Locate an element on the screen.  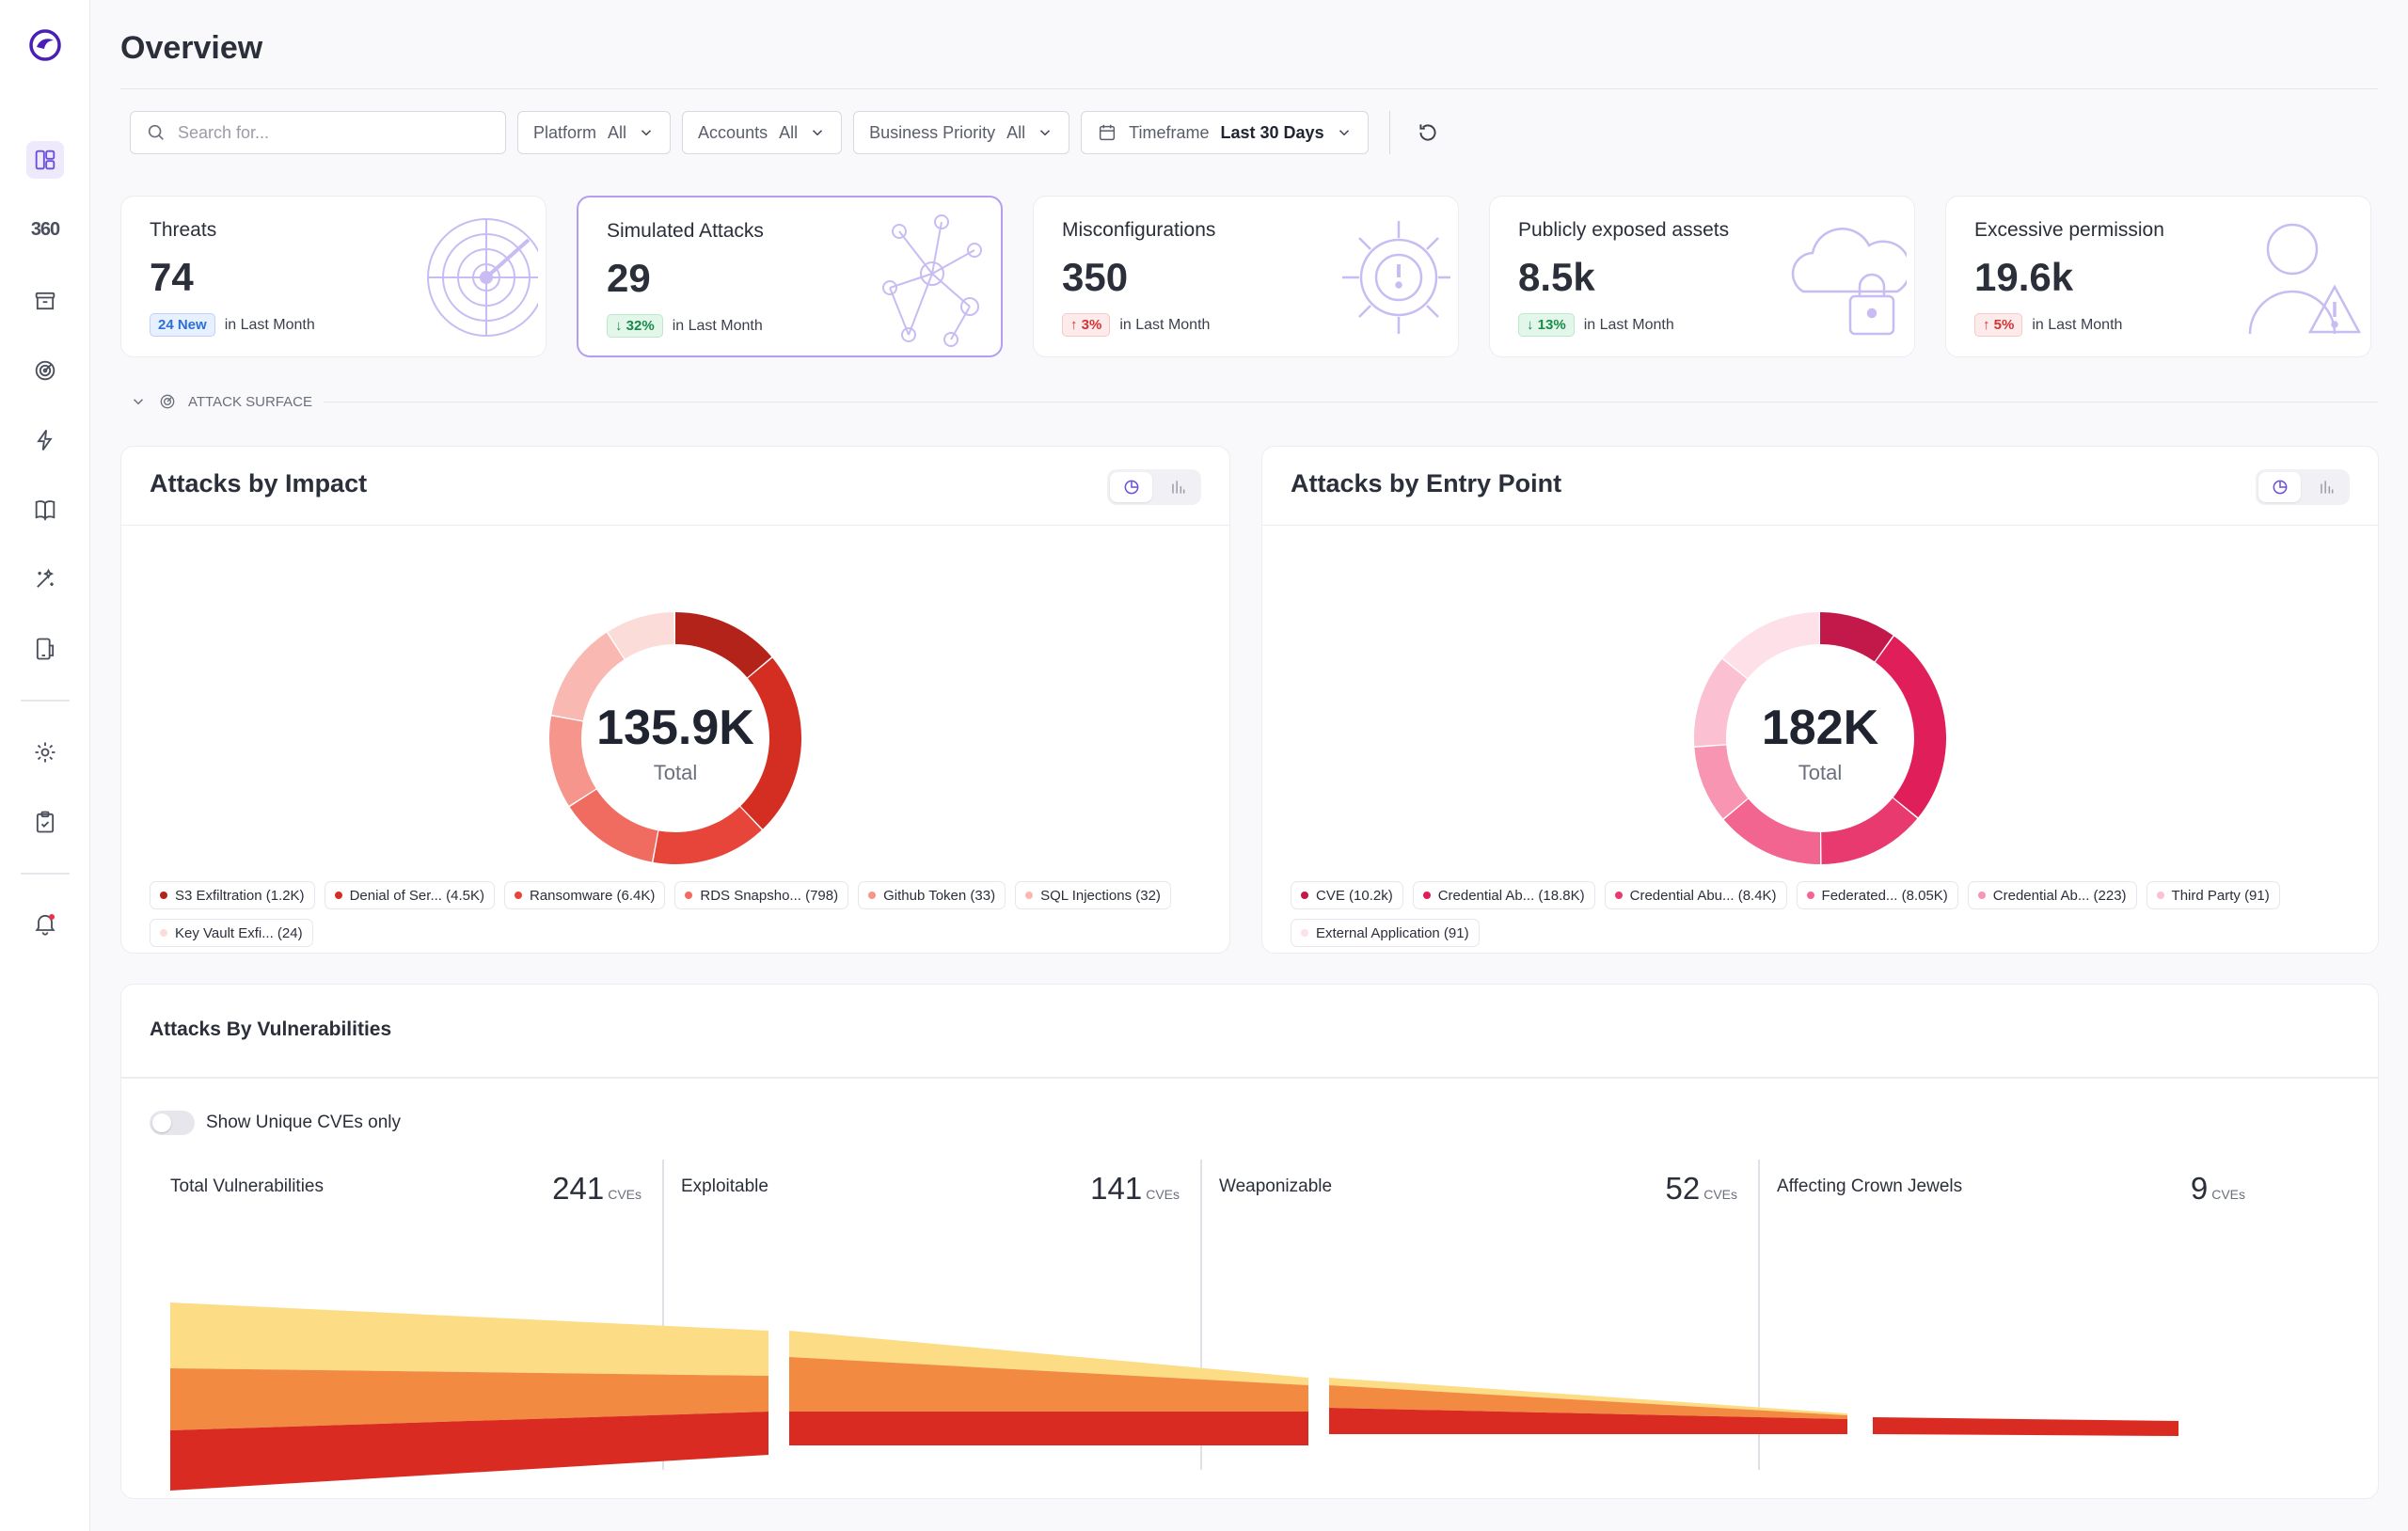
stage-count-value: 141 is located at coordinates (1116, 1188).